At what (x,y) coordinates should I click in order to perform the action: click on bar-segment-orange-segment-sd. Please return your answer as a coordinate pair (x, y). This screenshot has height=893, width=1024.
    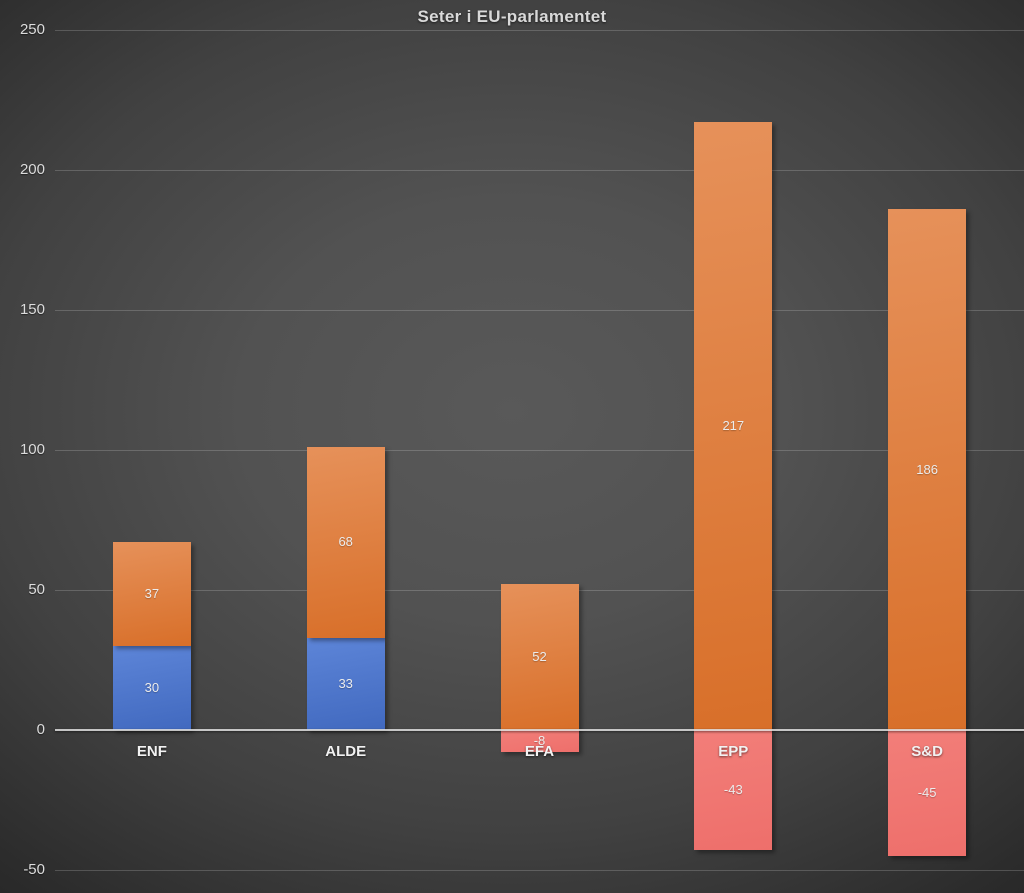
    Looking at the image, I should click on (927, 469).